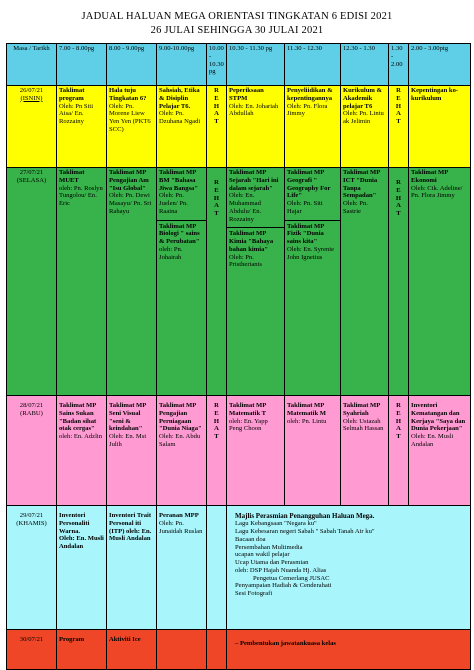 The image size is (474, 670). I want to click on session-title: Kepentingan ko-kurikulum, so click(435, 94).